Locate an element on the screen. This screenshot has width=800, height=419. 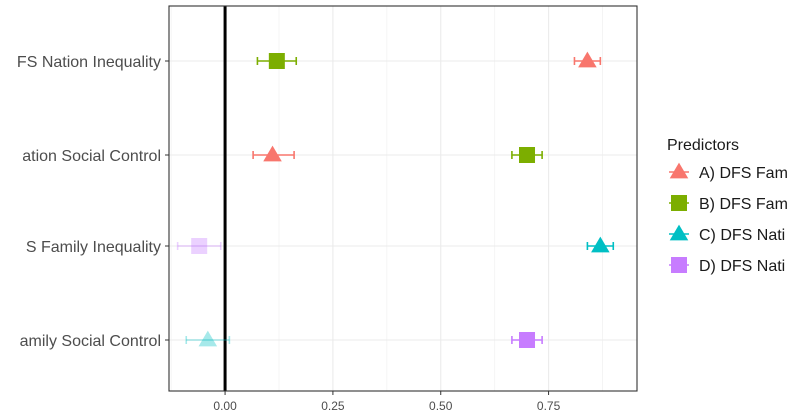
legend-label: B) DFS Fam is located at coordinates (743, 204).